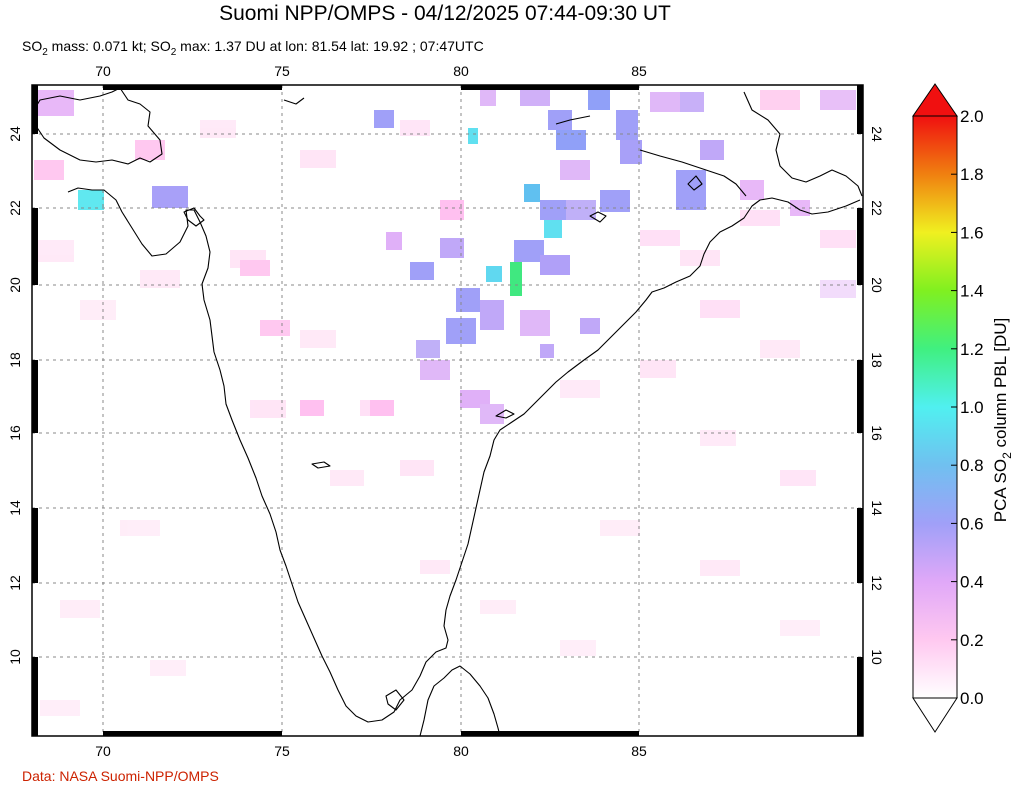  Describe the element at coordinates (120, 776) in the screenshot. I see `data-credit: Data: NASA Suomi-NPP/OMPS` at that location.